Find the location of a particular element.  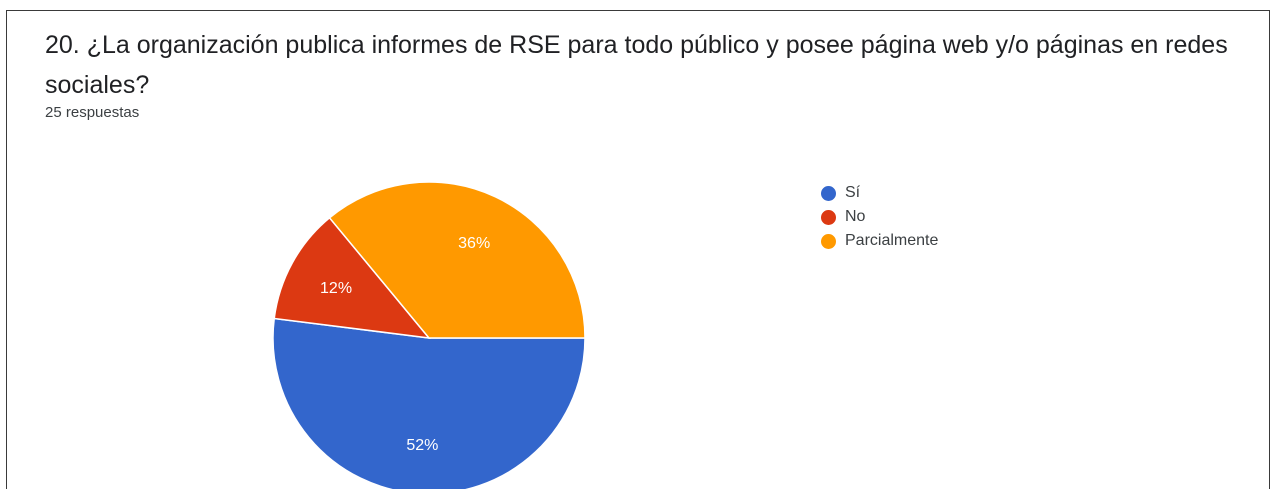

pie-slice-si is located at coordinates (429, 403).